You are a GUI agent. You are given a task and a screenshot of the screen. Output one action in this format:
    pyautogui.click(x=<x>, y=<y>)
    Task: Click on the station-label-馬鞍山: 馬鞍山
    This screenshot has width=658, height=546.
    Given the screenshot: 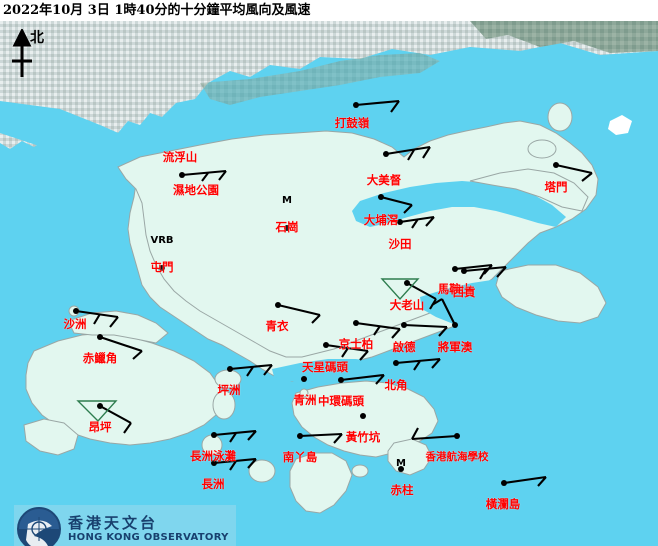 What is the action you would take?
    pyautogui.click(x=455, y=289)
    